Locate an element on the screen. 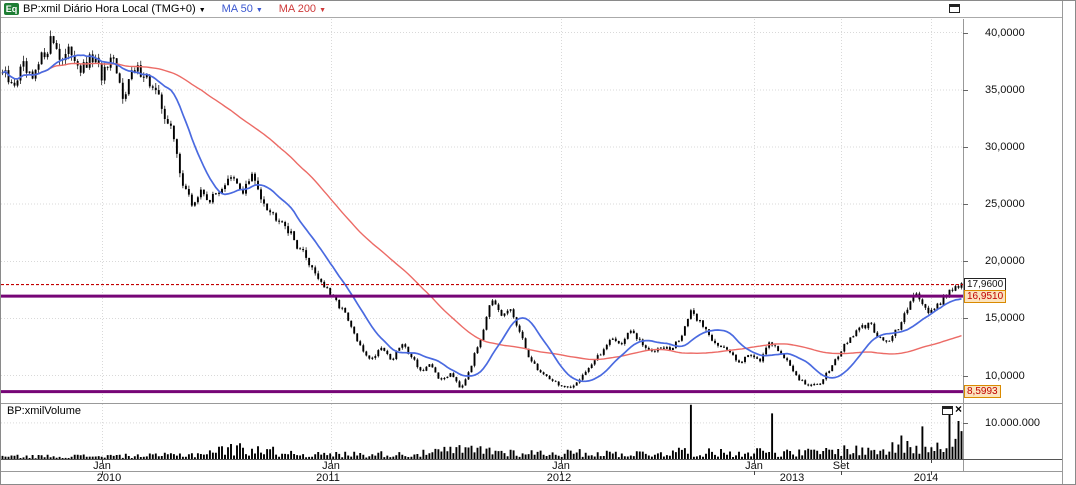 The image size is (1076, 485). price-axis-label: 20,0000 is located at coordinates (1005, 261).